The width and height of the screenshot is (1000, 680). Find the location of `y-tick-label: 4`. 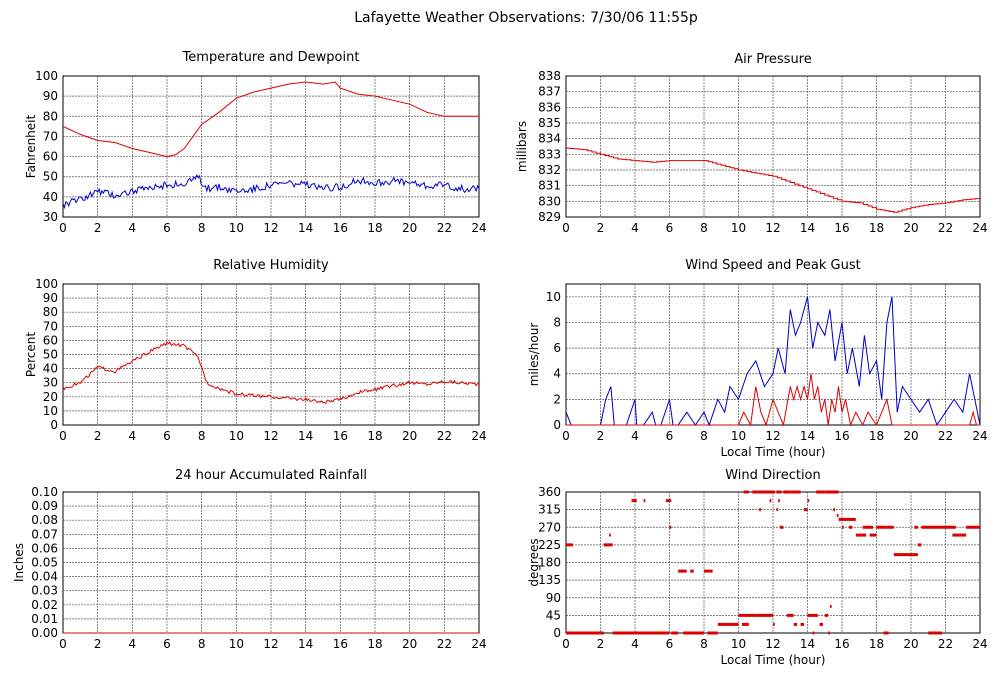

y-tick-label: 4 is located at coordinates (557, 374).